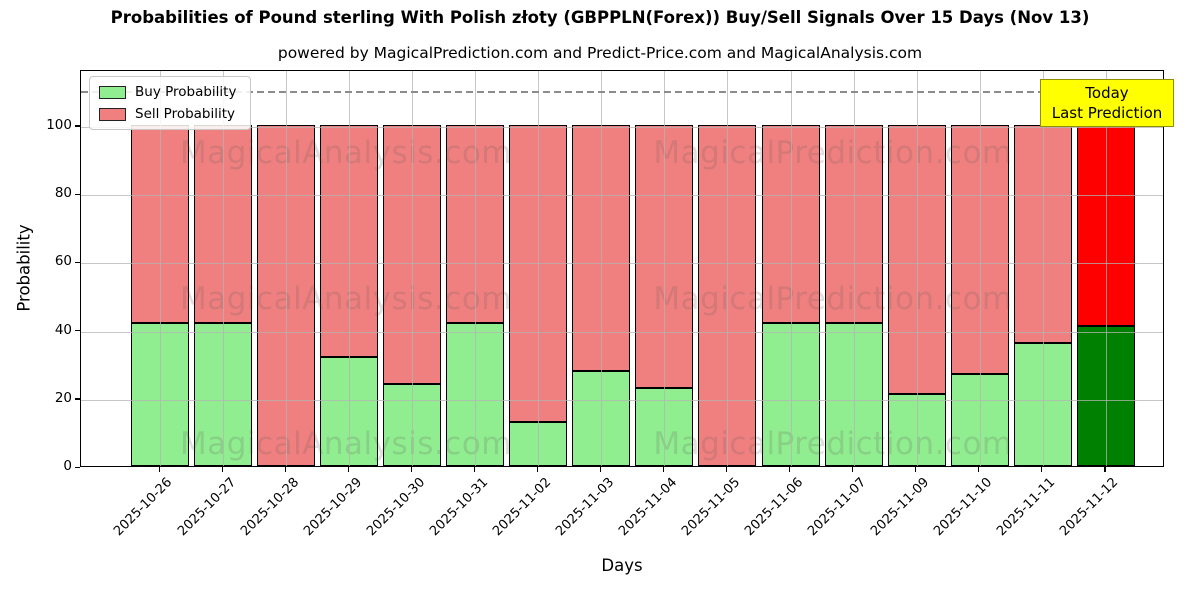 The image size is (1200, 600). I want to click on x-tick-label: 2025-10-26, so click(143, 507).